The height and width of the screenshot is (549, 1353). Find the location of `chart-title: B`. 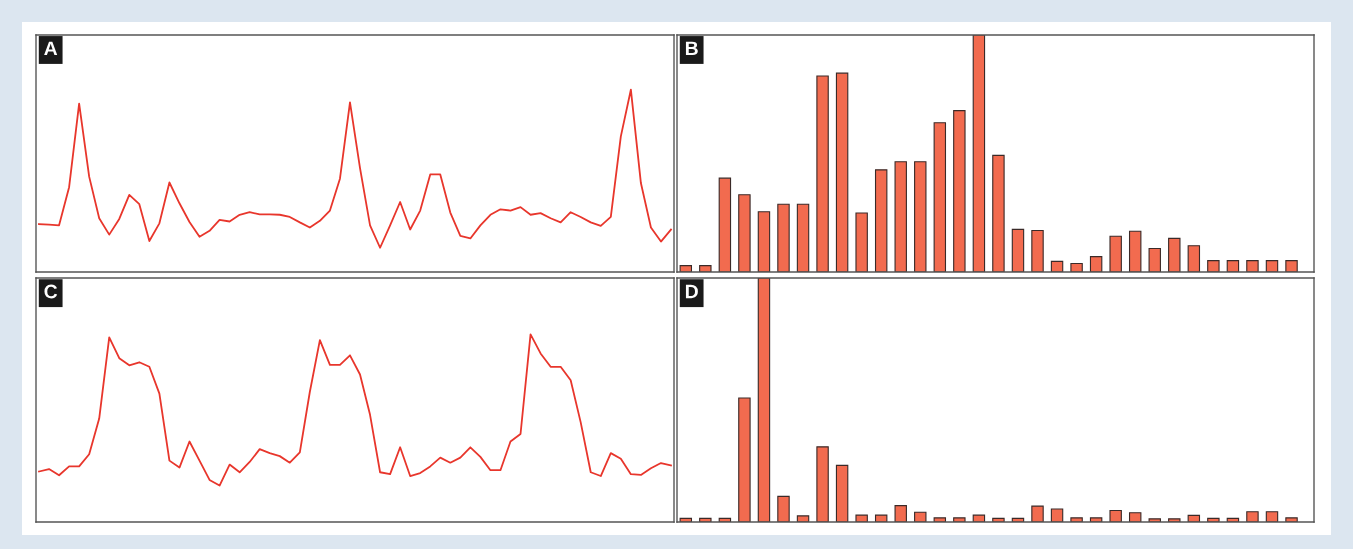

chart-title: B is located at coordinates (691, 48).